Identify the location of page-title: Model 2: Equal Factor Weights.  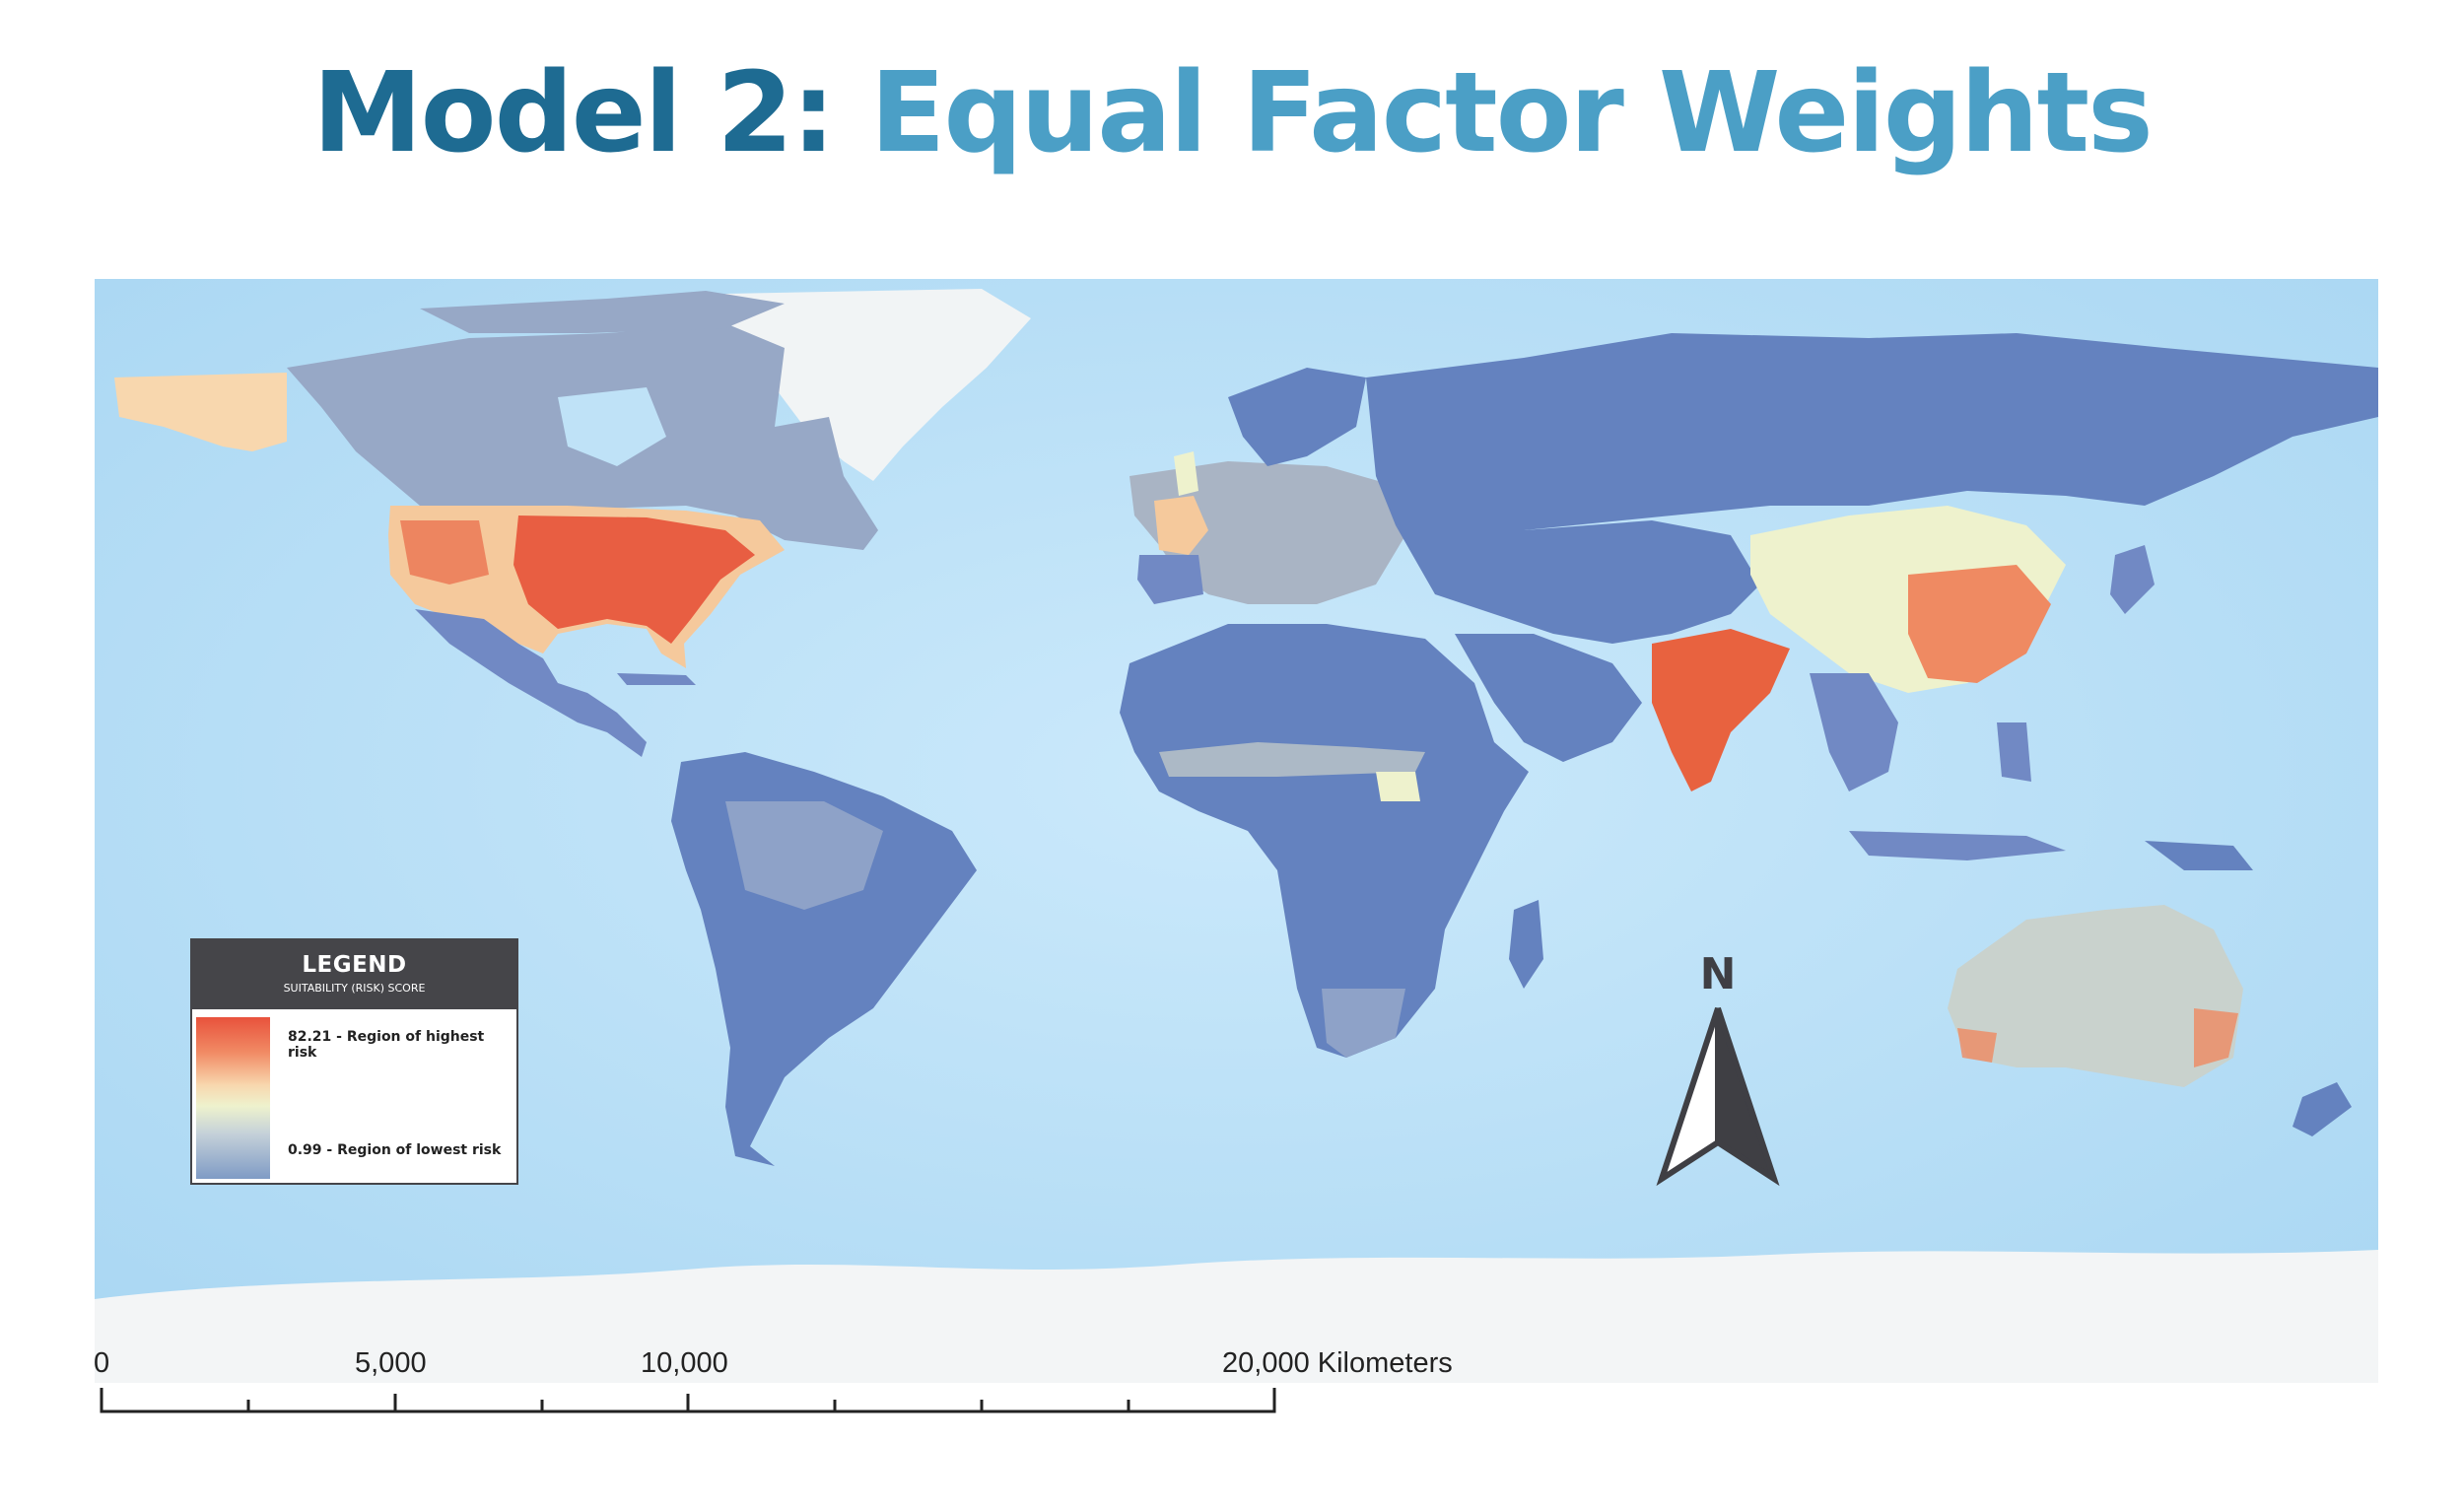
(1232, 113).